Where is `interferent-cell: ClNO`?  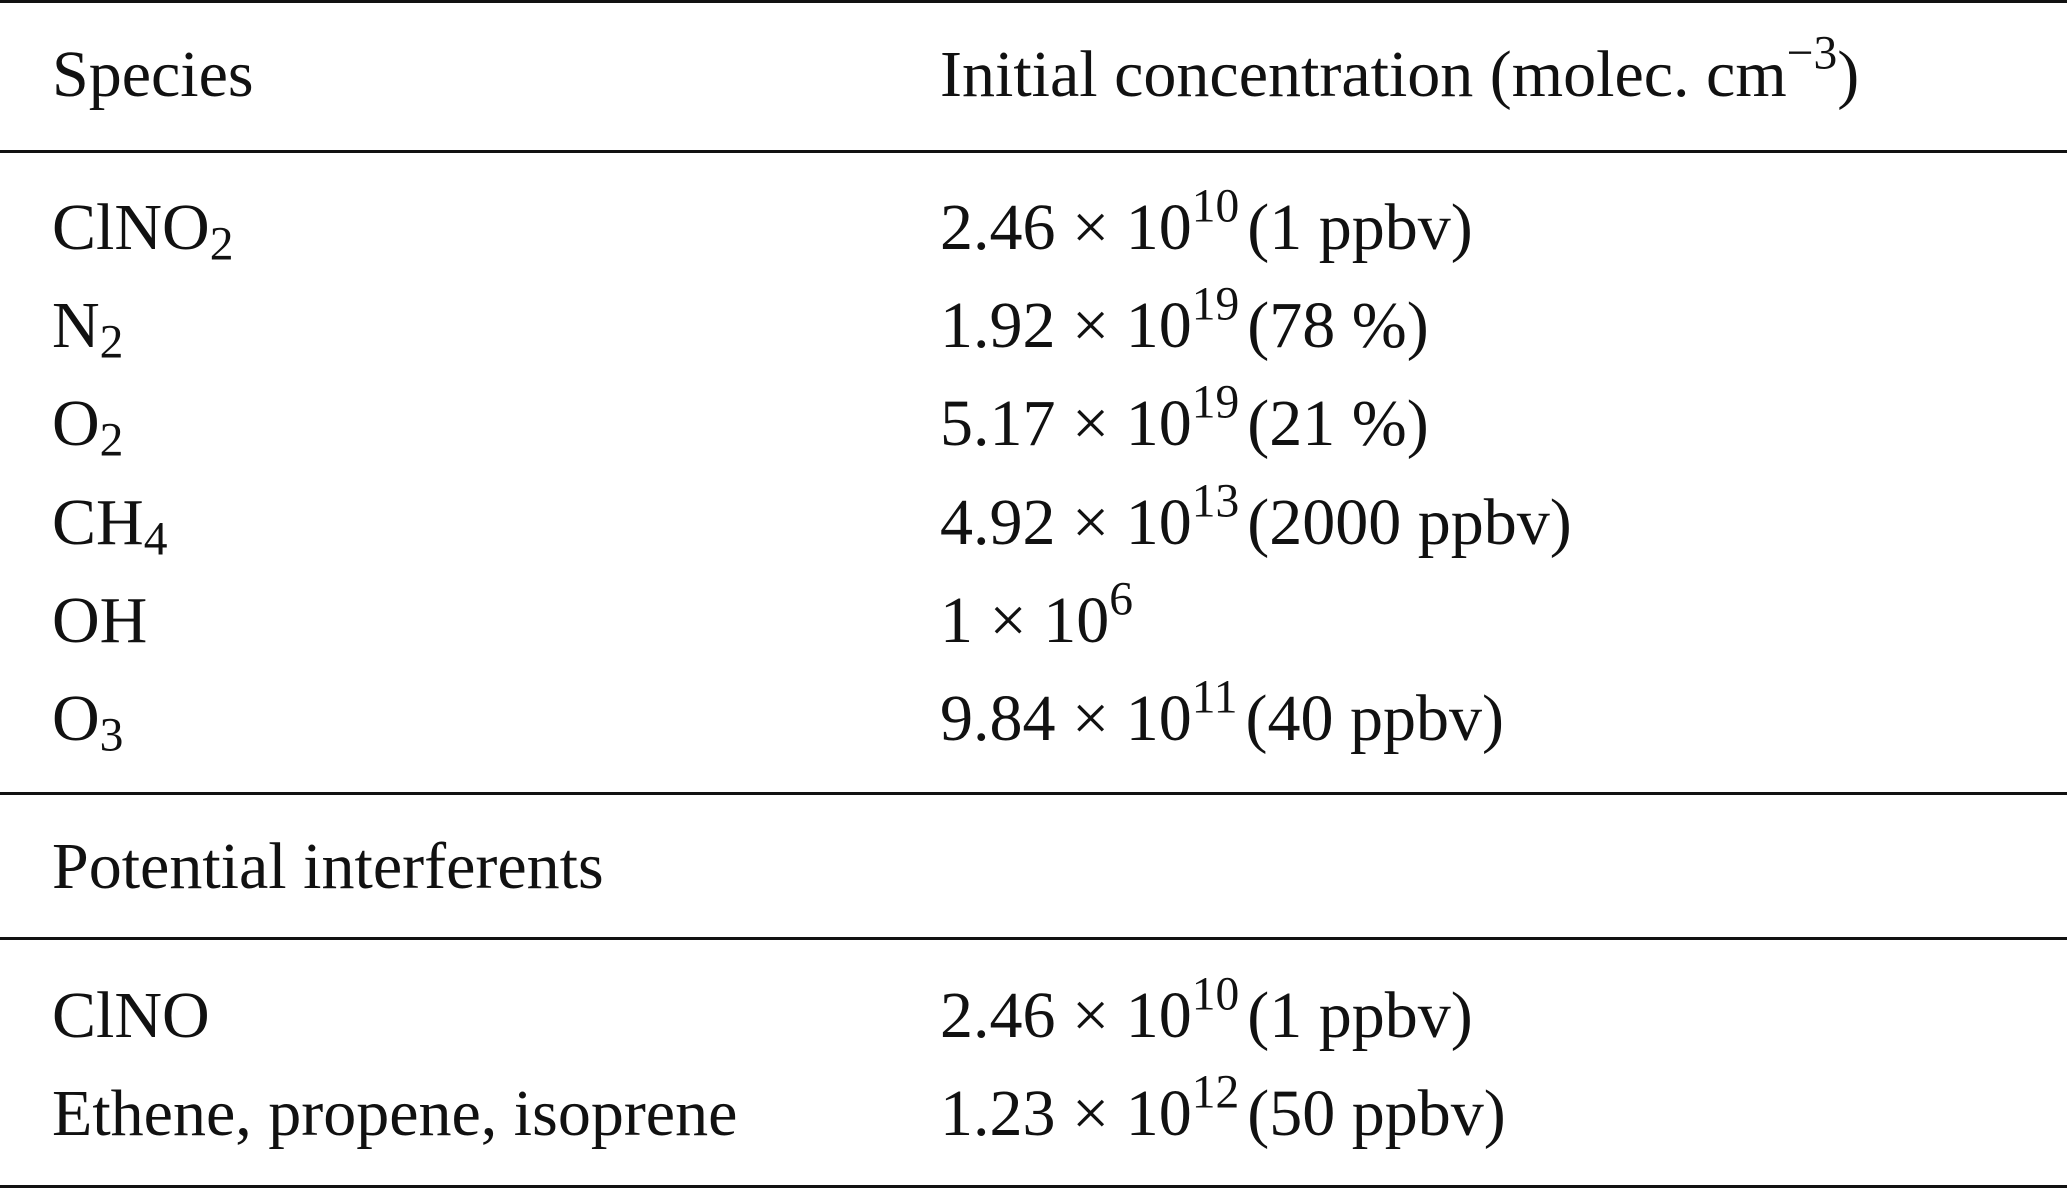 interferent-cell: ClNO is located at coordinates (131, 1016).